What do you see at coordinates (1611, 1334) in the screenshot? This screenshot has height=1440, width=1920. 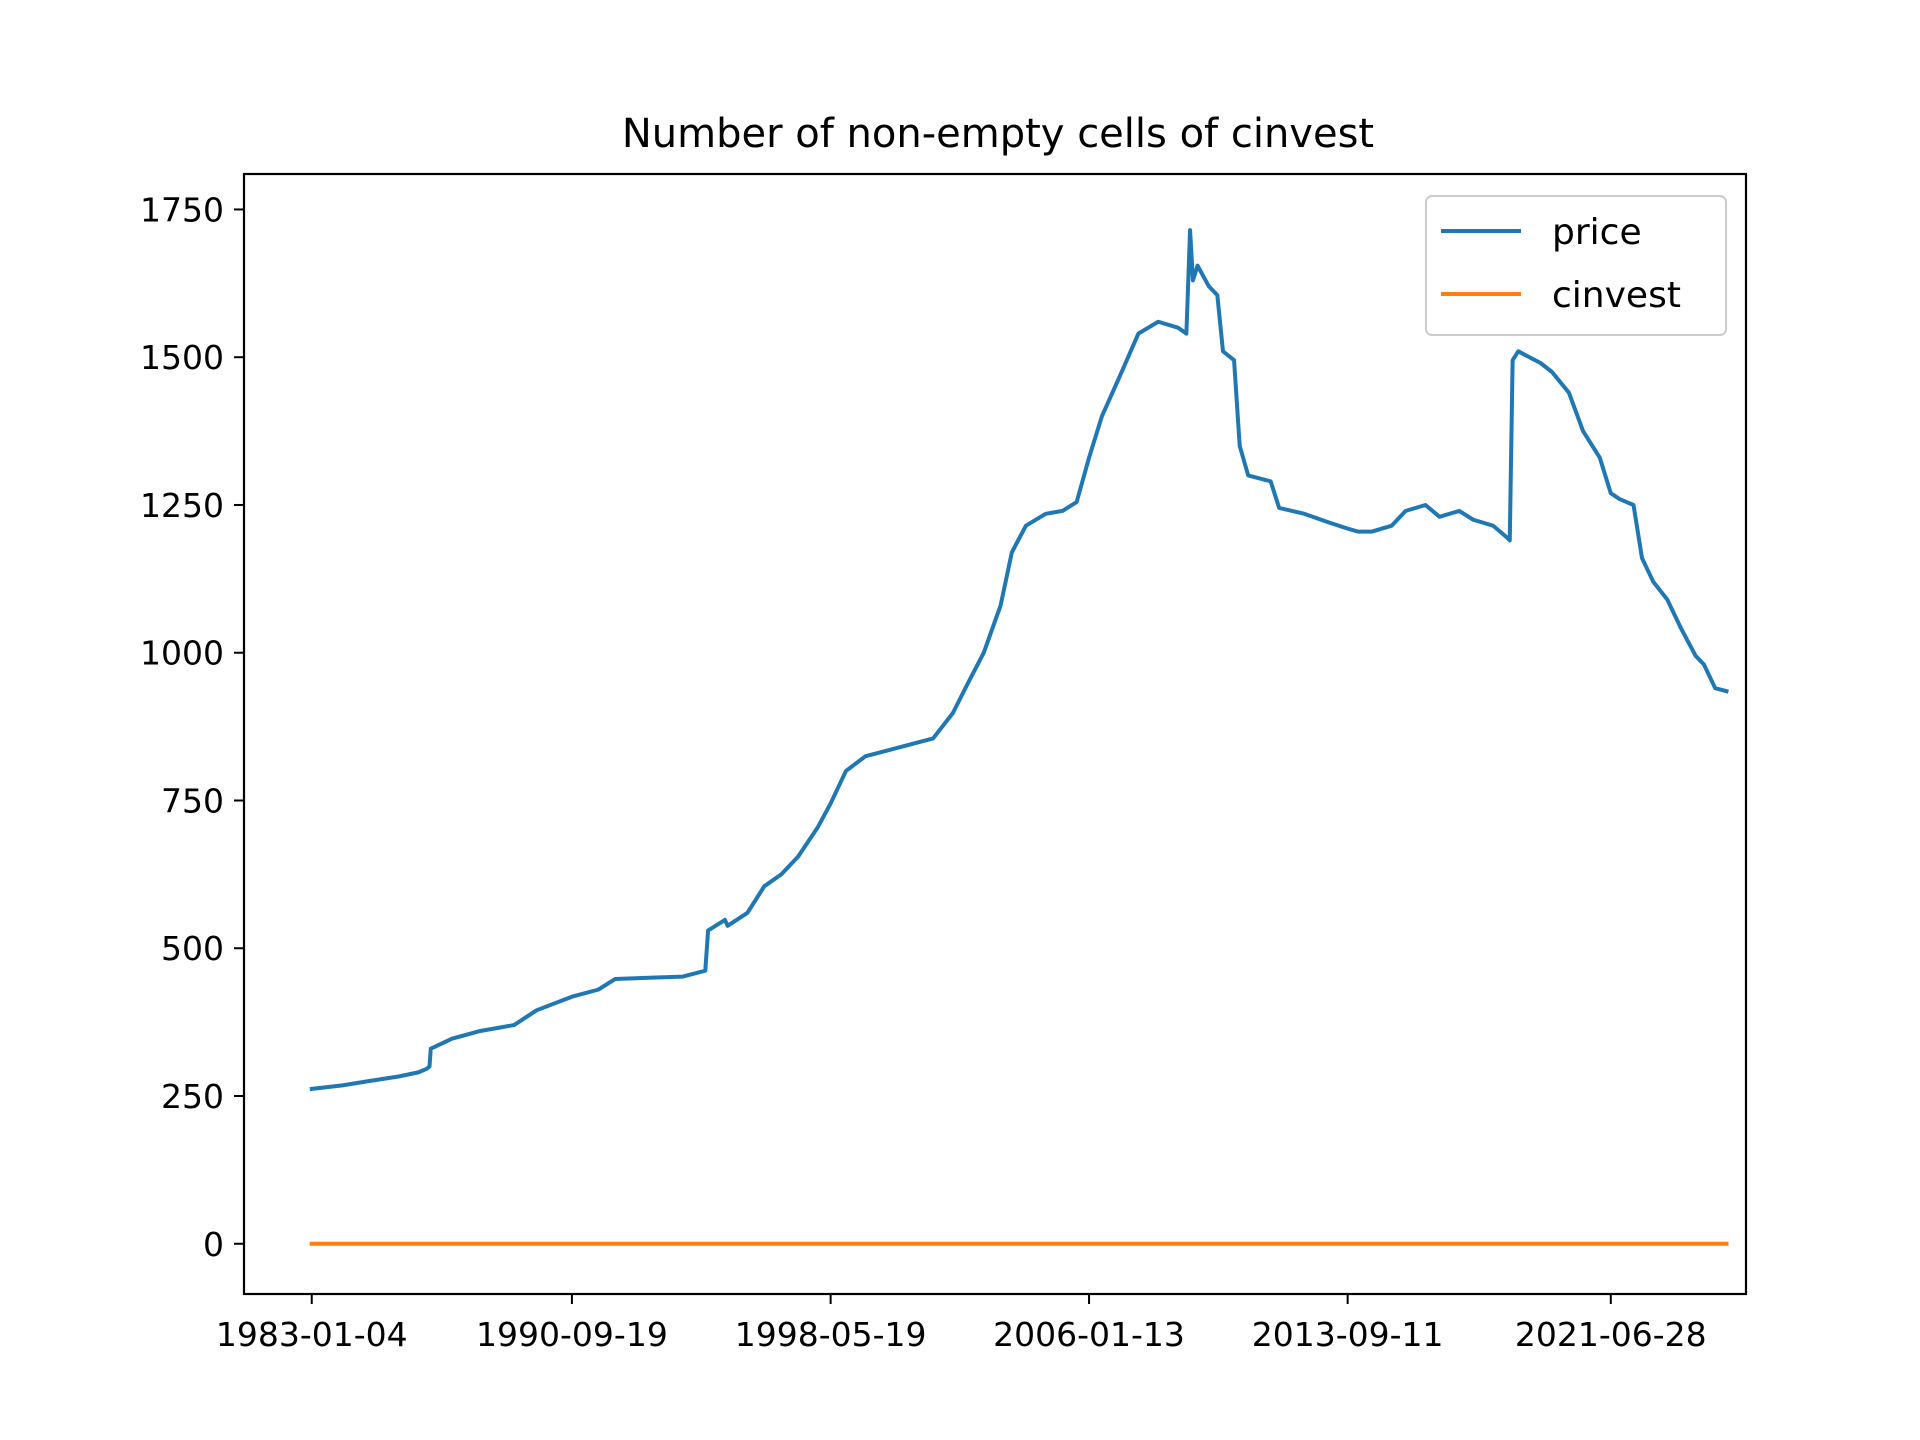 I see `x-tick-label: 2021-06-28` at bounding box center [1611, 1334].